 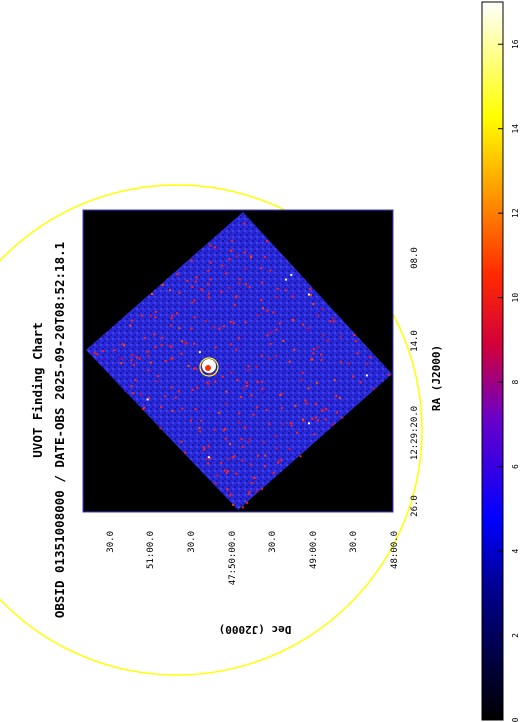 I want to click on colorbar-tick-label: 4, so click(x=515, y=550).